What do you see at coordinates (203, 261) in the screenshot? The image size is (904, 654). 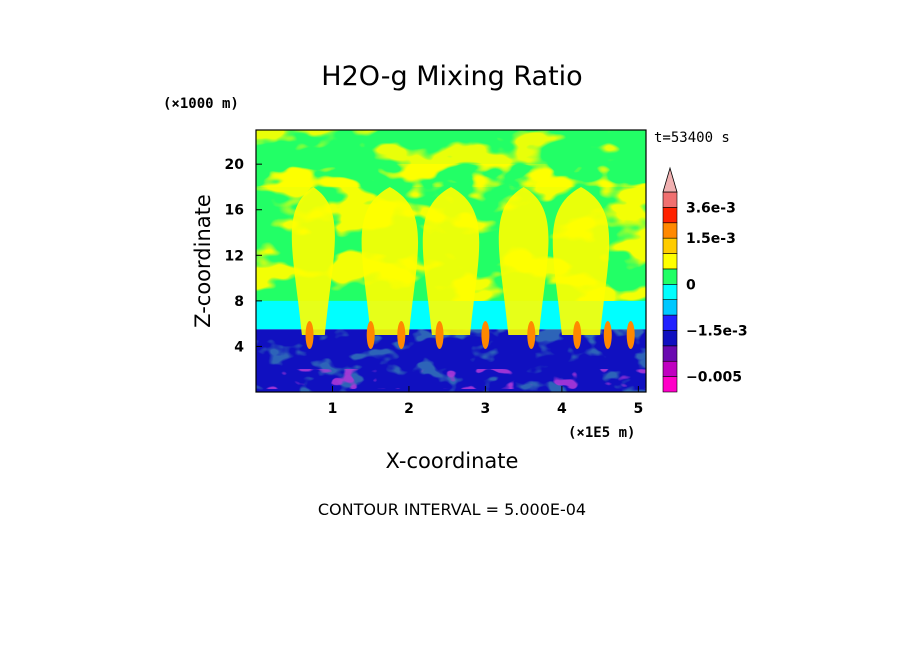 I see `y-axis-label: Z-coordinate` at bounding box center [203, 261].